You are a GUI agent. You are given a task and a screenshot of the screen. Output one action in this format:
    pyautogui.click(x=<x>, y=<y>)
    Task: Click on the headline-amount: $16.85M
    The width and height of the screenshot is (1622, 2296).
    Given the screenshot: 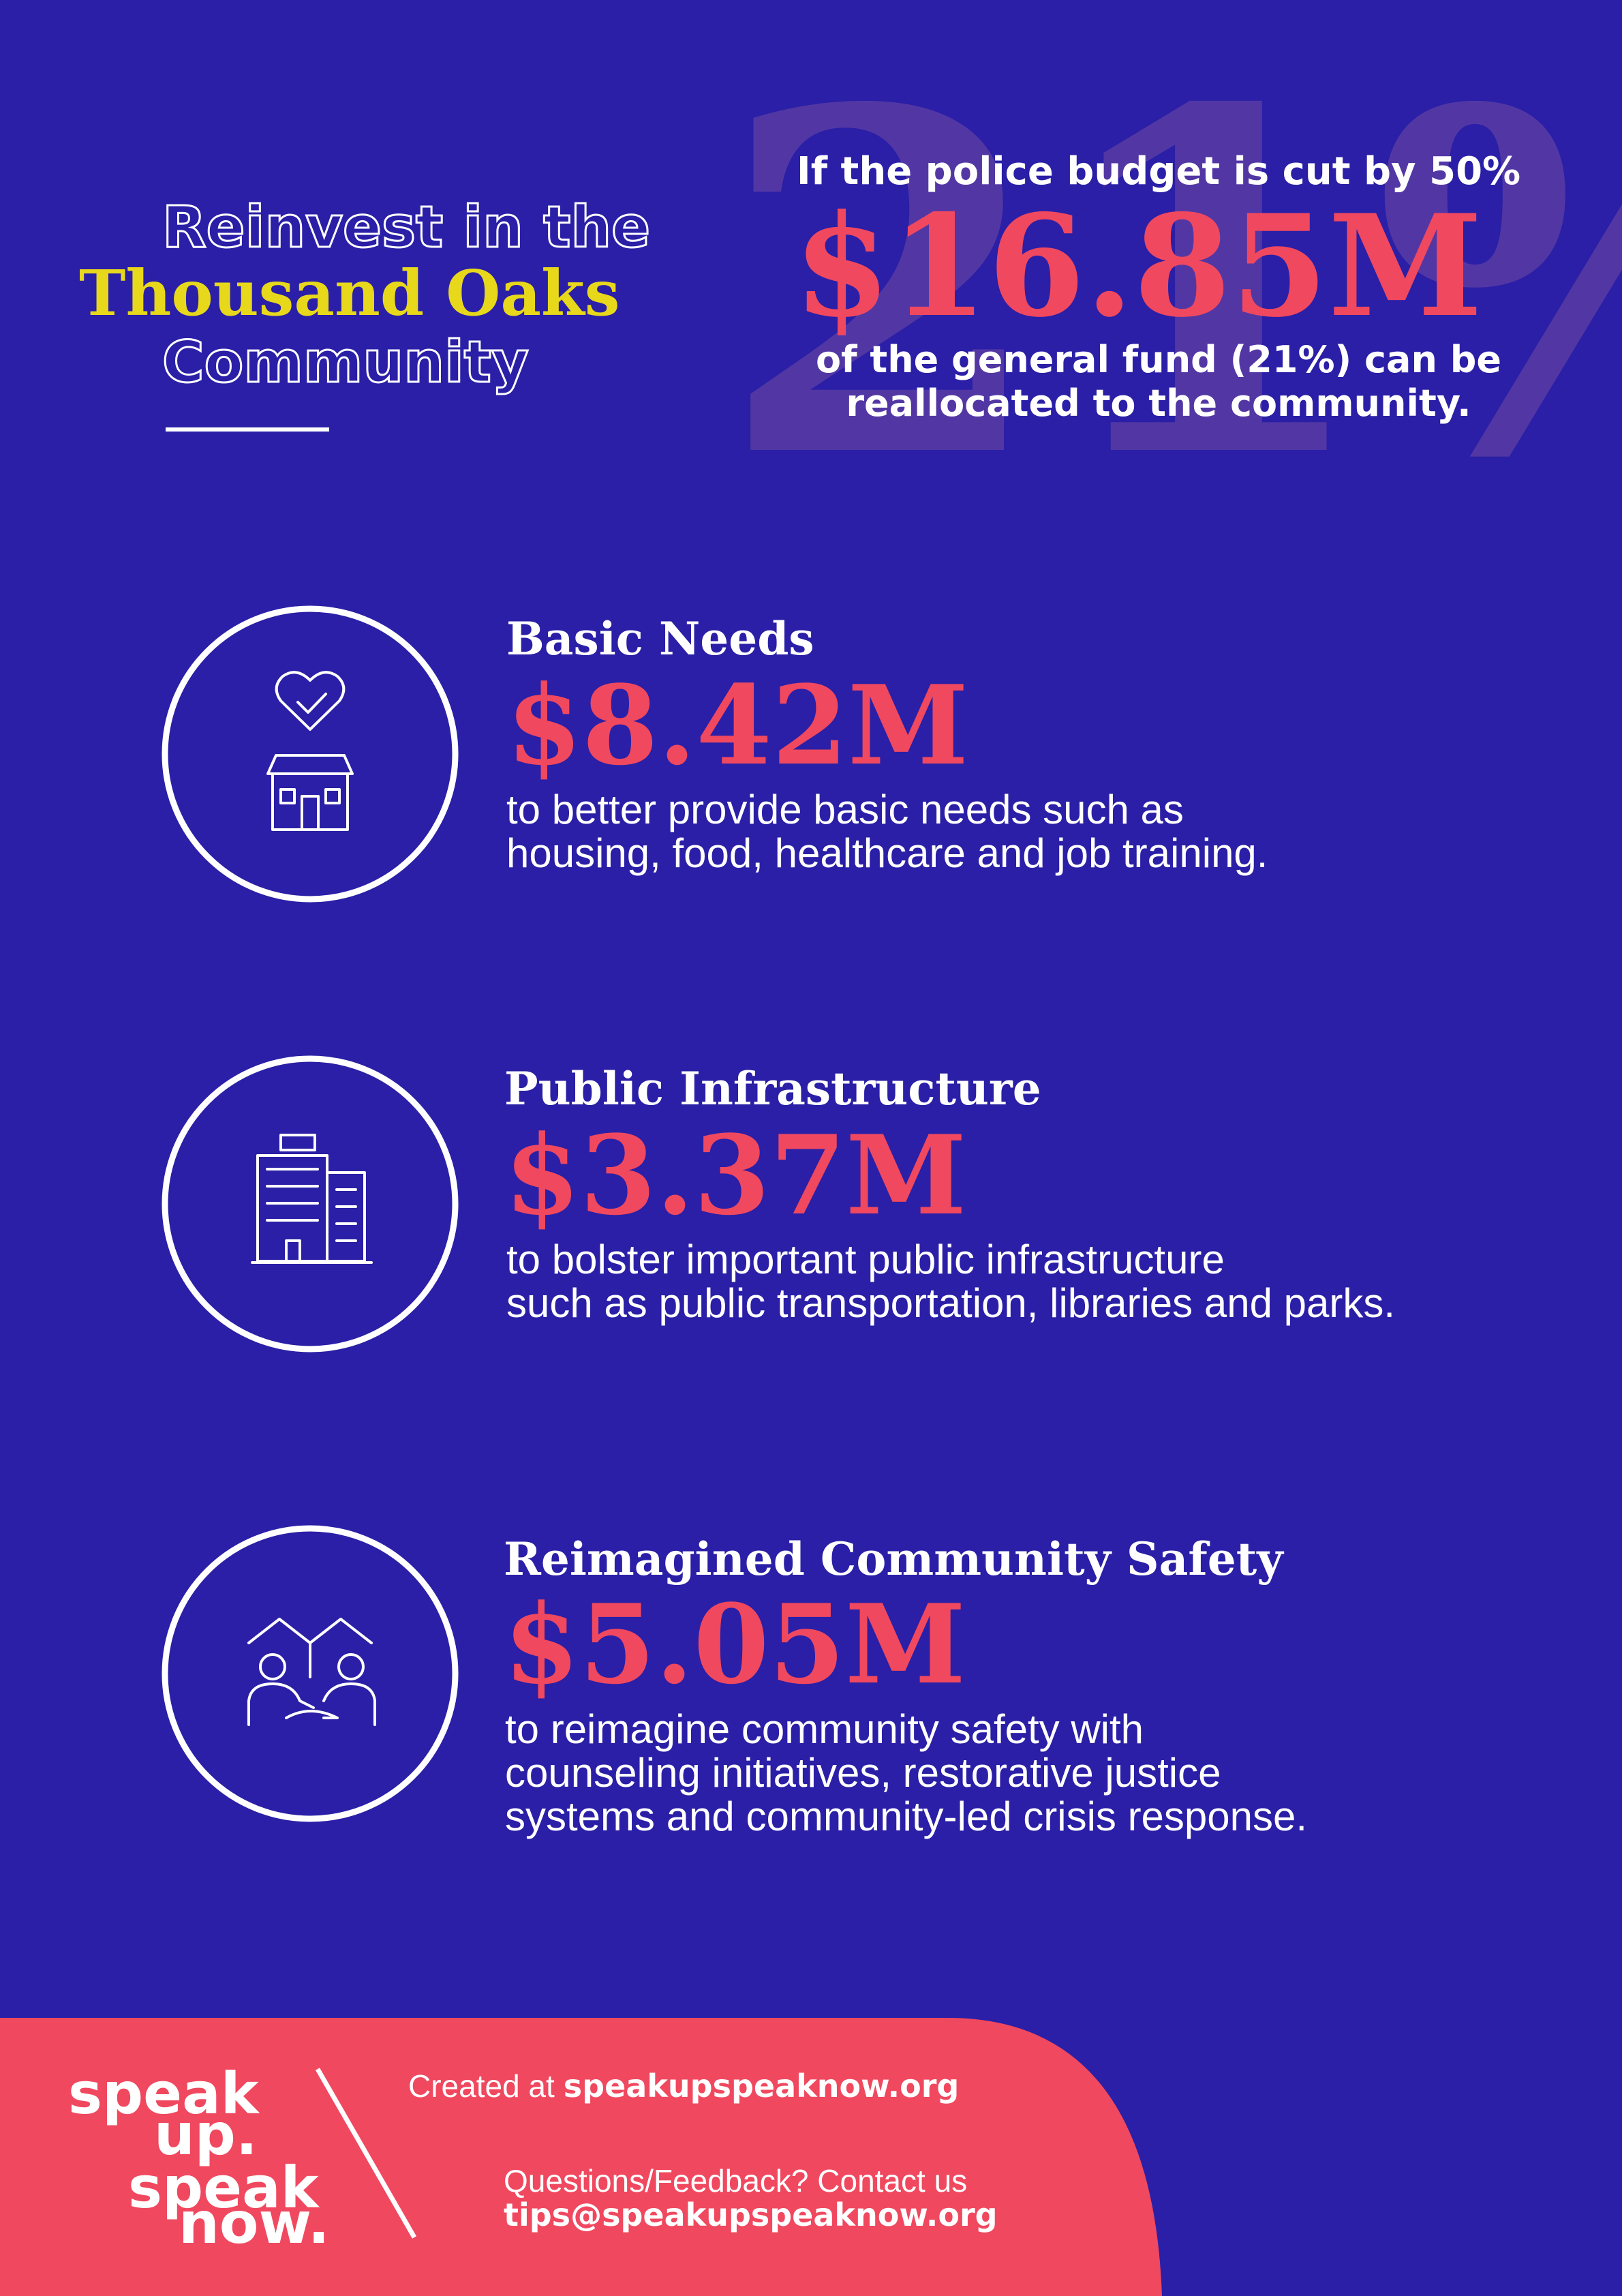 What is the action you would take?
    pyautogui.click(x=1138, y=266)
    